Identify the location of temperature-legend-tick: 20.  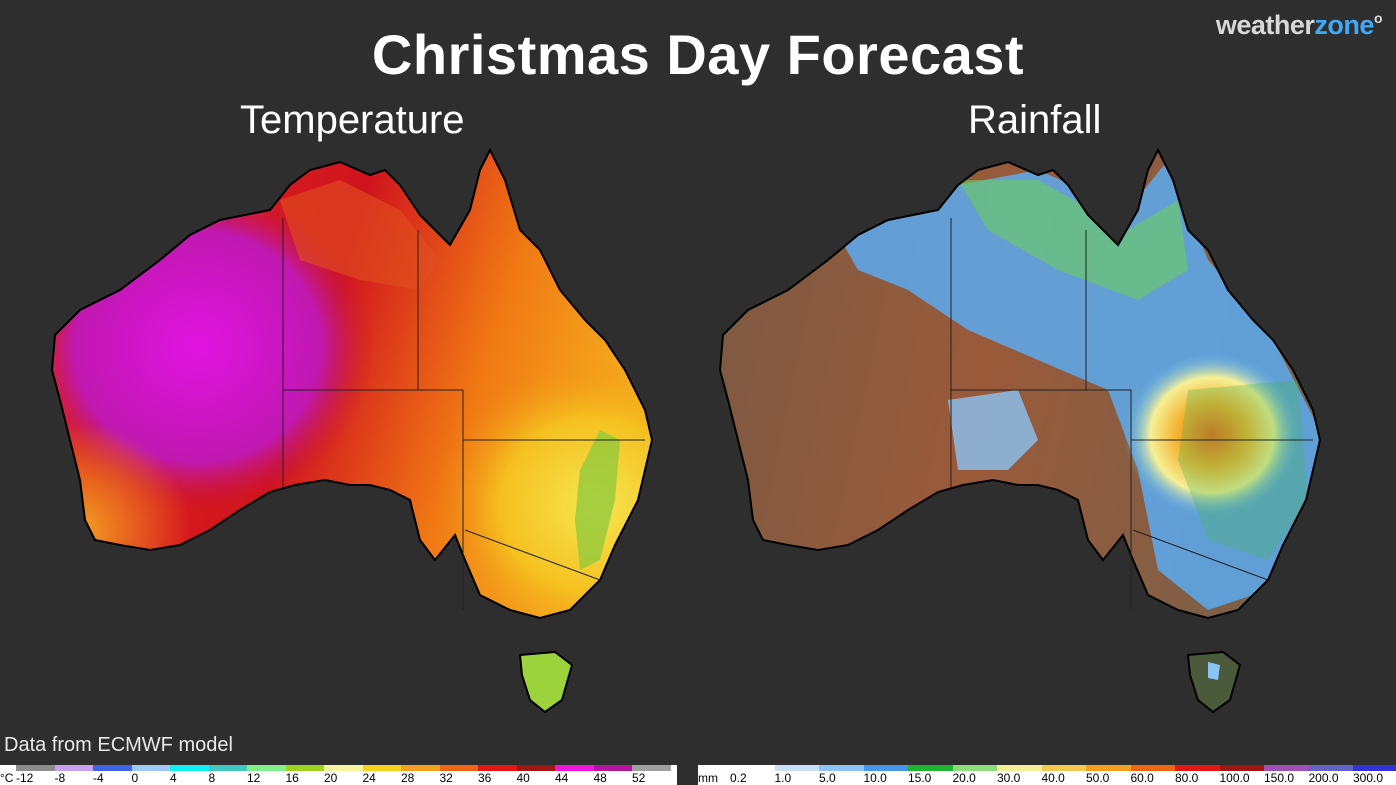
(331, 778).